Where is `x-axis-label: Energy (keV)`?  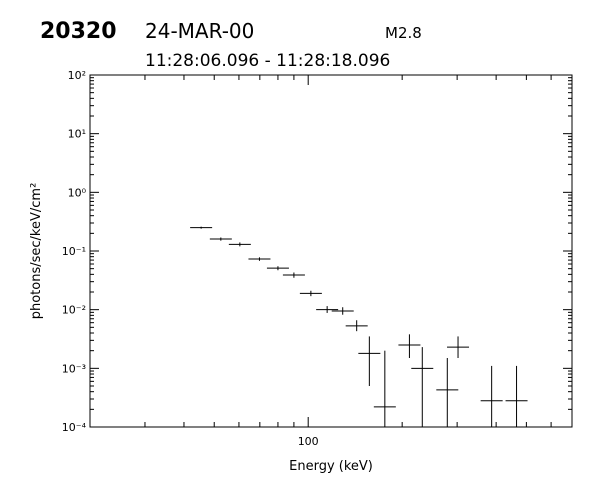
x-axis-label: Energy (keV) is located at coordinates (331, 466).